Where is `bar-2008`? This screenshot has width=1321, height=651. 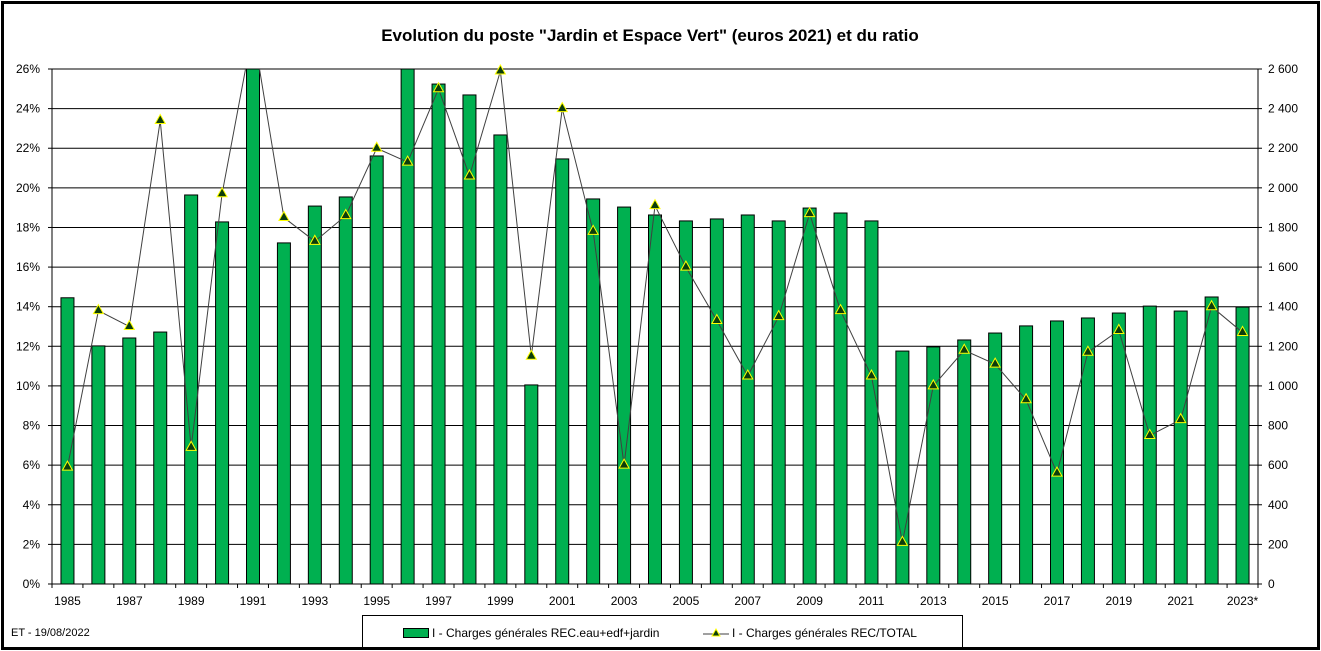 bar-2008 is located at coordinates (778, 402).